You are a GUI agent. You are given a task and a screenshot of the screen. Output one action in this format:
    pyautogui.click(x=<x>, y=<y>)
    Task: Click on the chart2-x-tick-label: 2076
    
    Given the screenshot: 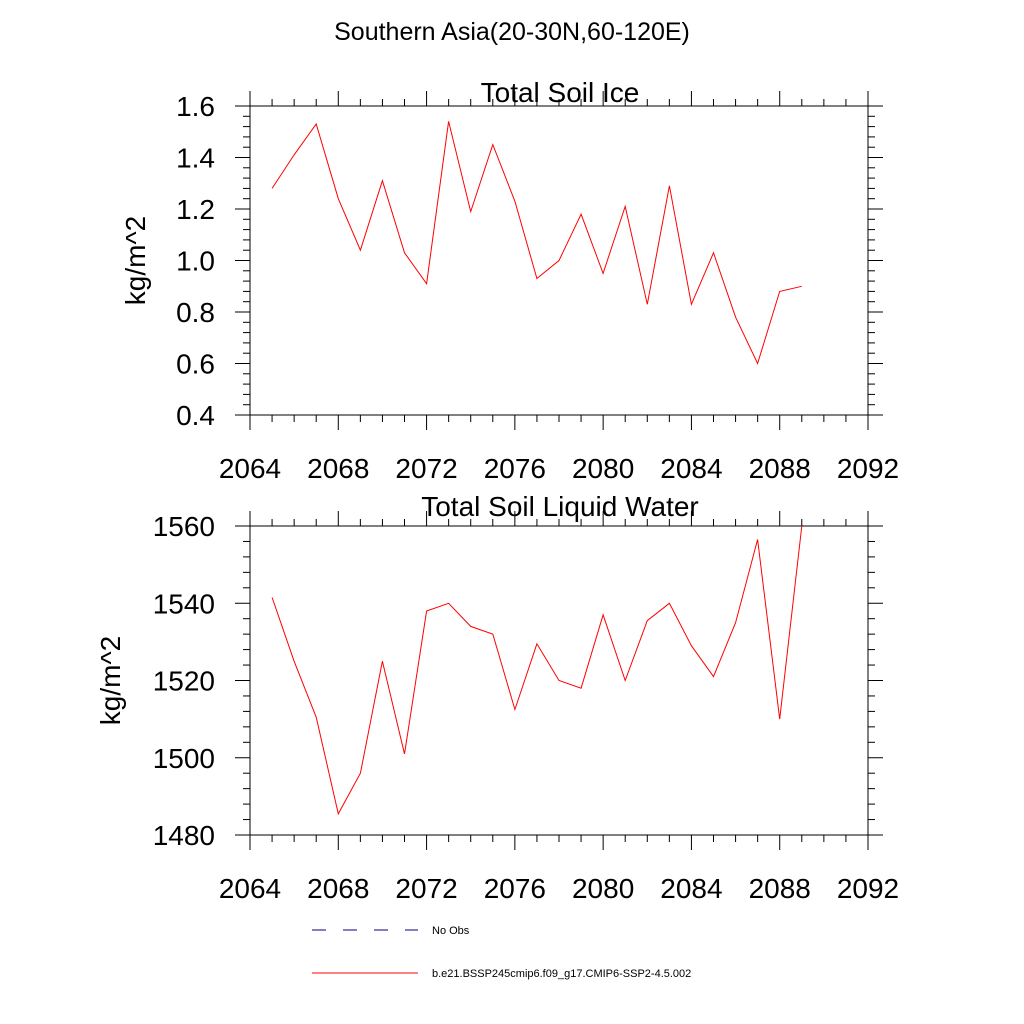 What is the action you would take?
    pyautogui.click(x=515, y=888)
    